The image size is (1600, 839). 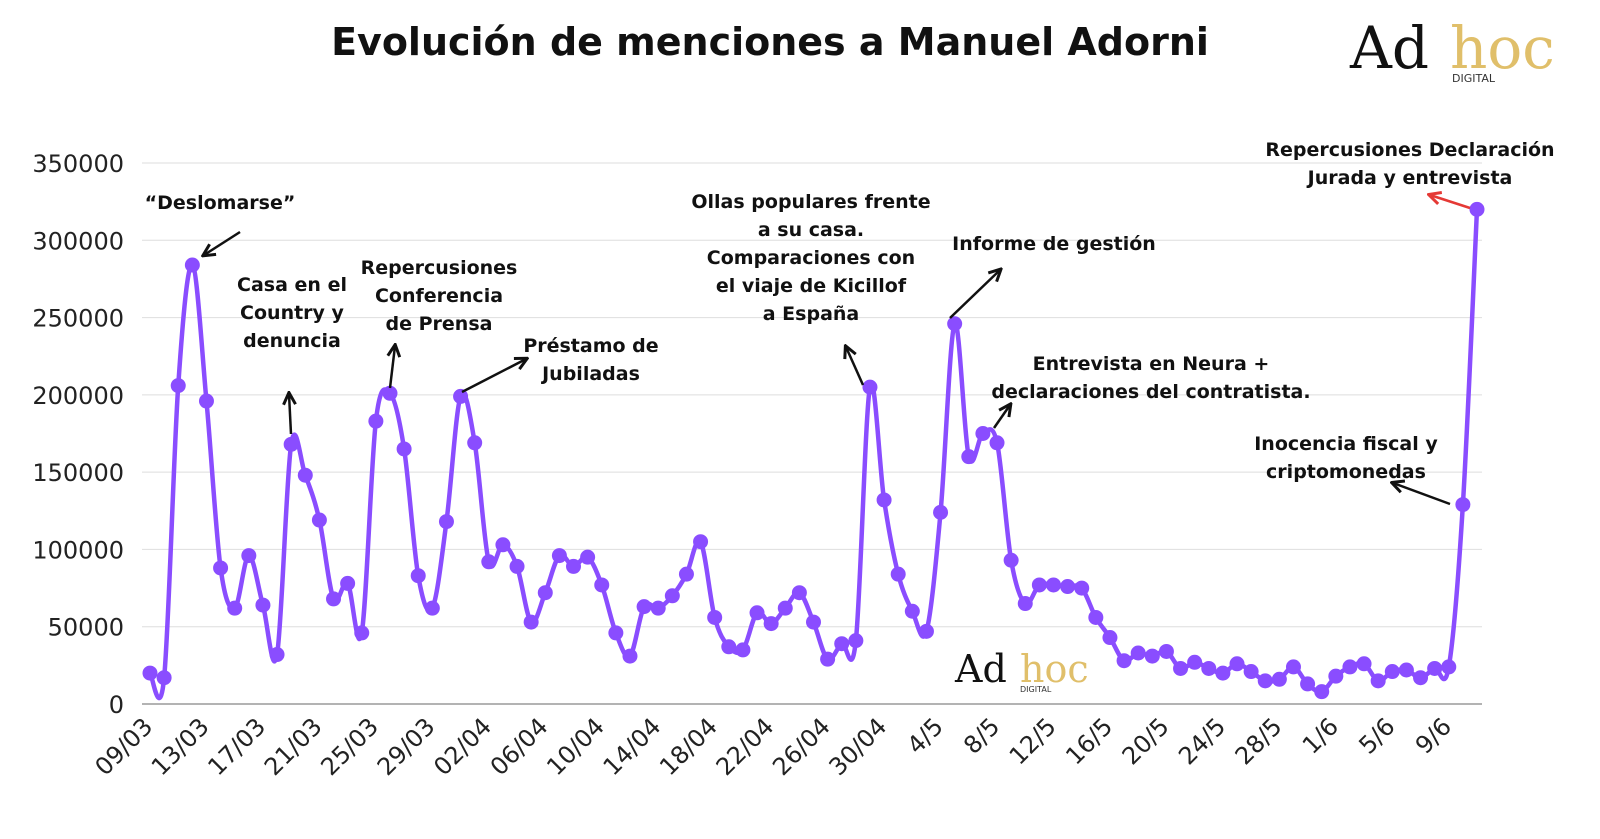 I want to click on x-tick-label: 10/04, so click(x=575, y=746).